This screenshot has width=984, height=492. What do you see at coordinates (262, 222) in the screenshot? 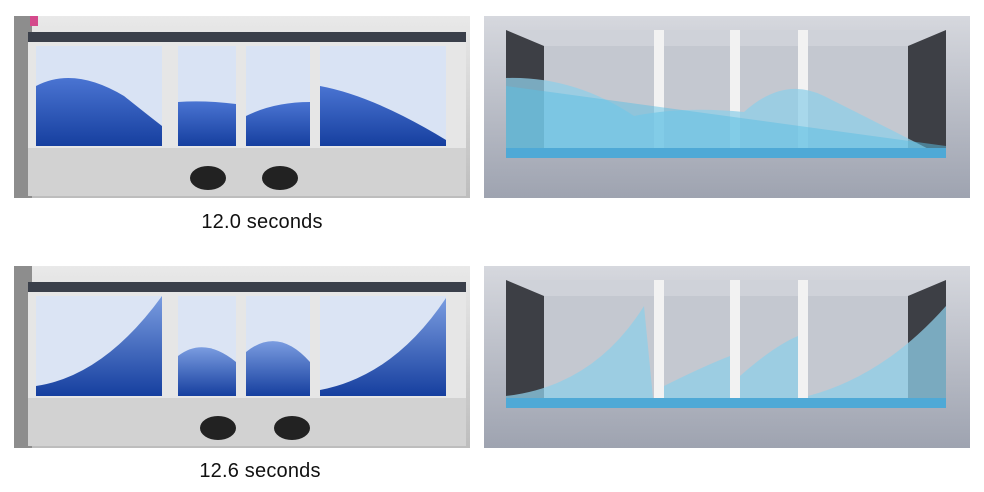
I see `caption-row1: 12.0 seconds` at bounding box center [262, 222].